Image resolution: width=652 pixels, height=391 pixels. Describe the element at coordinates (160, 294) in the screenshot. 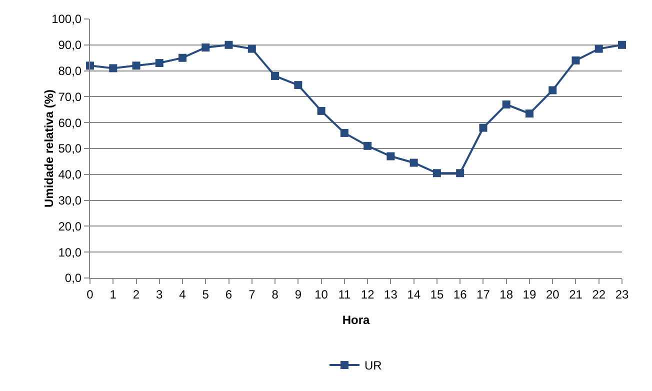

I see `x-tick-label: 3` at that location.